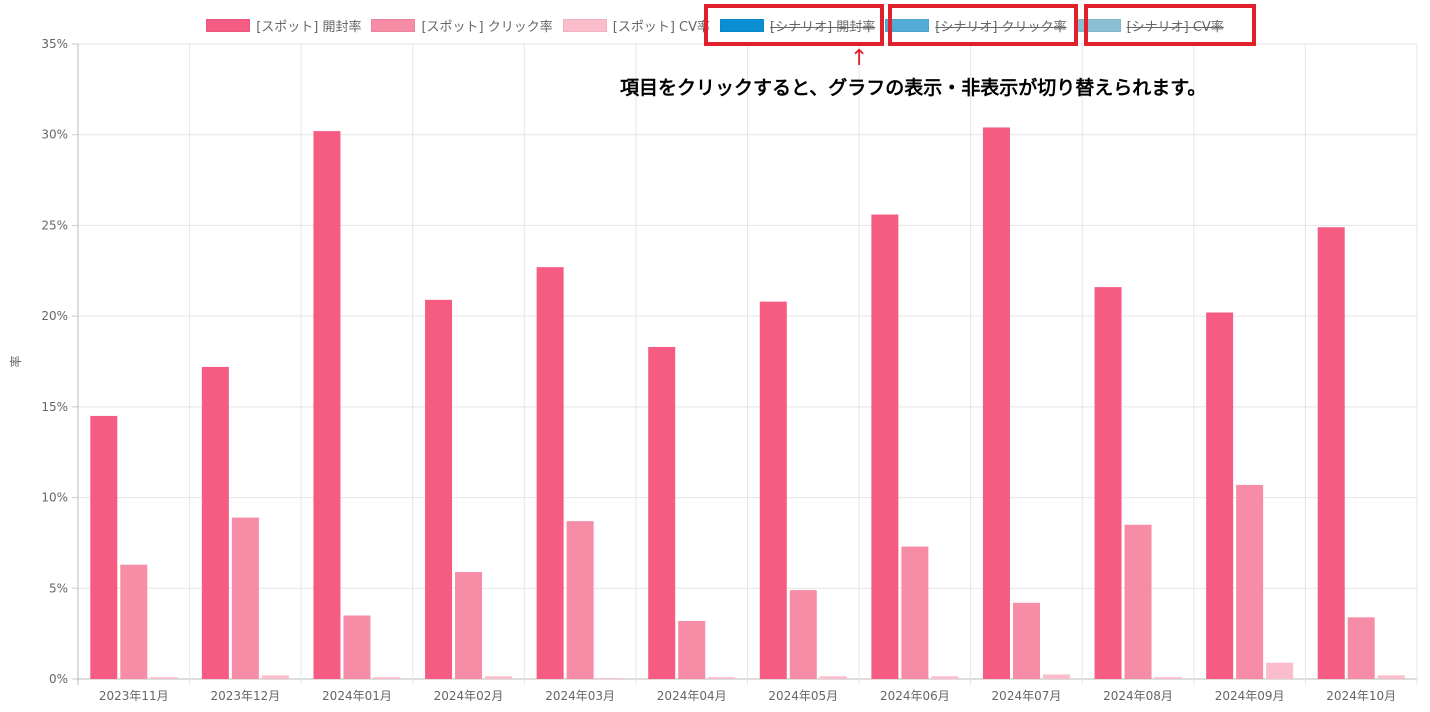 The height and width of the screenshot is (712, 1430). I want to click on x-tick-label: 2024年10月, so click(1361, 696).